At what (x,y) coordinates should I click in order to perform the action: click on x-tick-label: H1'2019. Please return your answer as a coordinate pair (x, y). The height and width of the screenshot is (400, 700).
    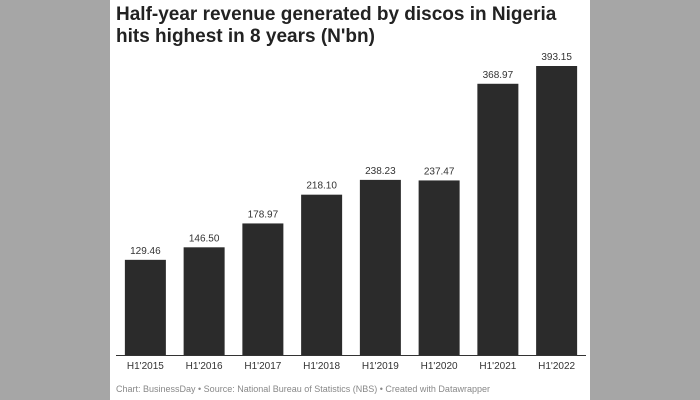
    Looking at the image, I should click on (380, 366).